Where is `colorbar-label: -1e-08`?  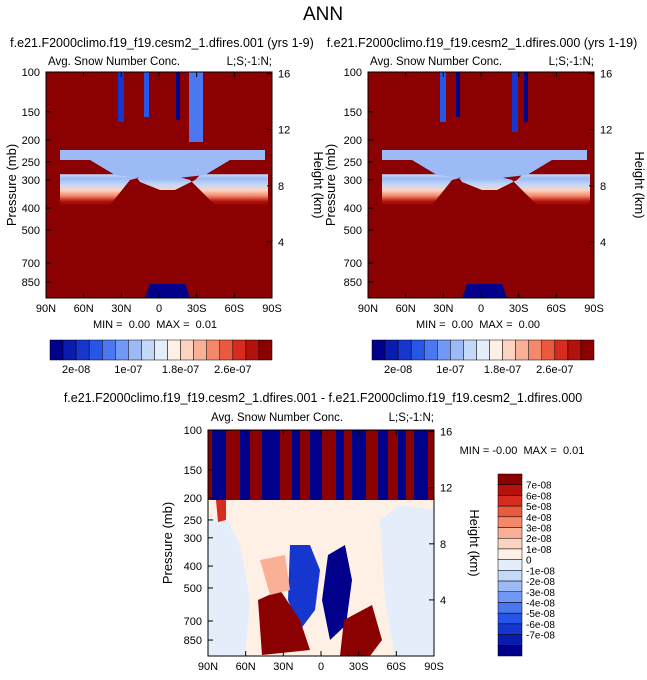
colorbar-label: -1e-08 is located at coordinates (540, 571).